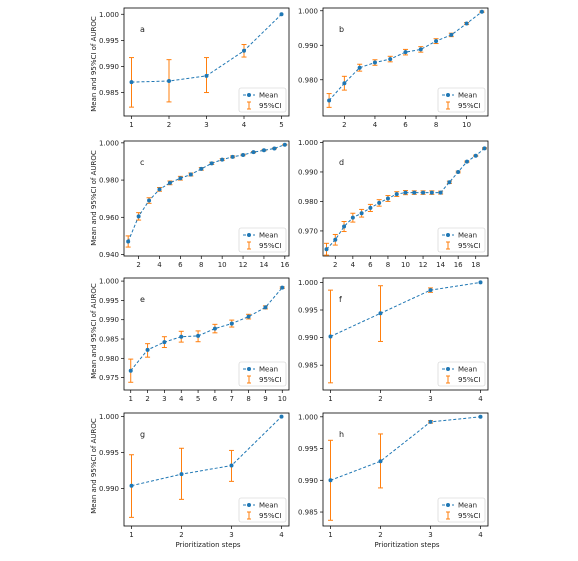 This screenshot has width=578, height=561. I want to click on y-tick-label: 0.970, so click(308, 231).